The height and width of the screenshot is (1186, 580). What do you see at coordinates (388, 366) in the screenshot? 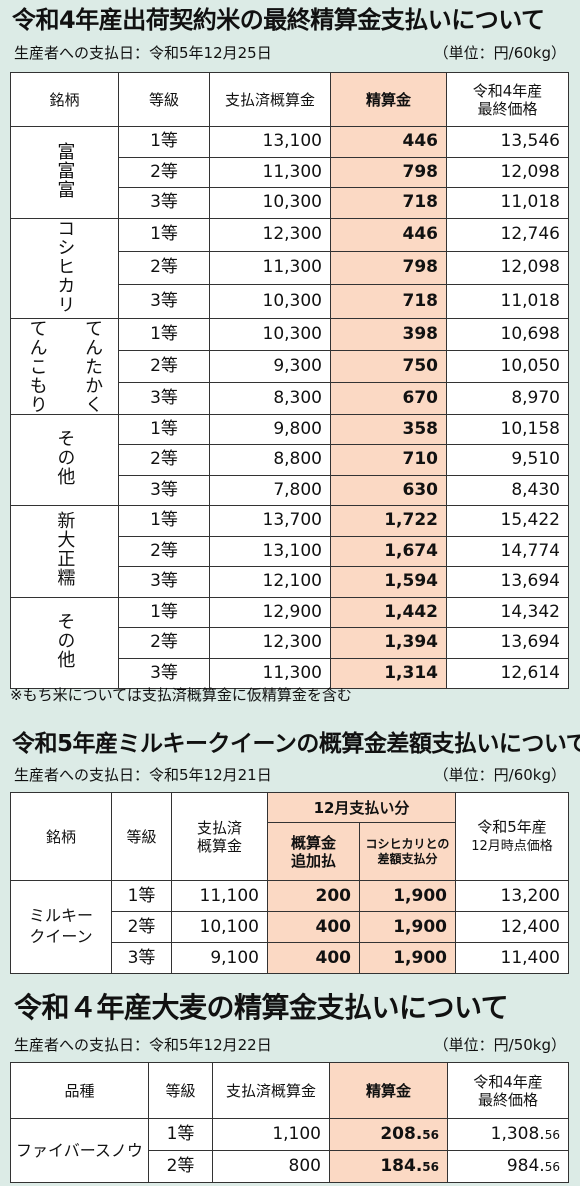
I see `settlement-cell: 750` at bounding box center [388, 366].